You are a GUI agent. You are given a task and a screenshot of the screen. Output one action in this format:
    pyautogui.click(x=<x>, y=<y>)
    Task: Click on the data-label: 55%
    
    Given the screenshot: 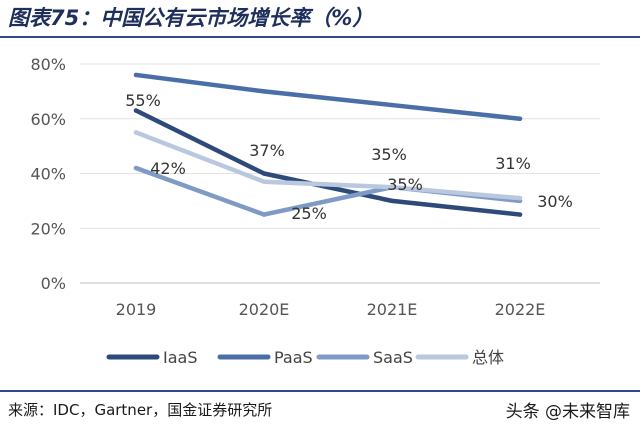 What is the action you would take?
    pyautogui.click(x=143, y=100)
    